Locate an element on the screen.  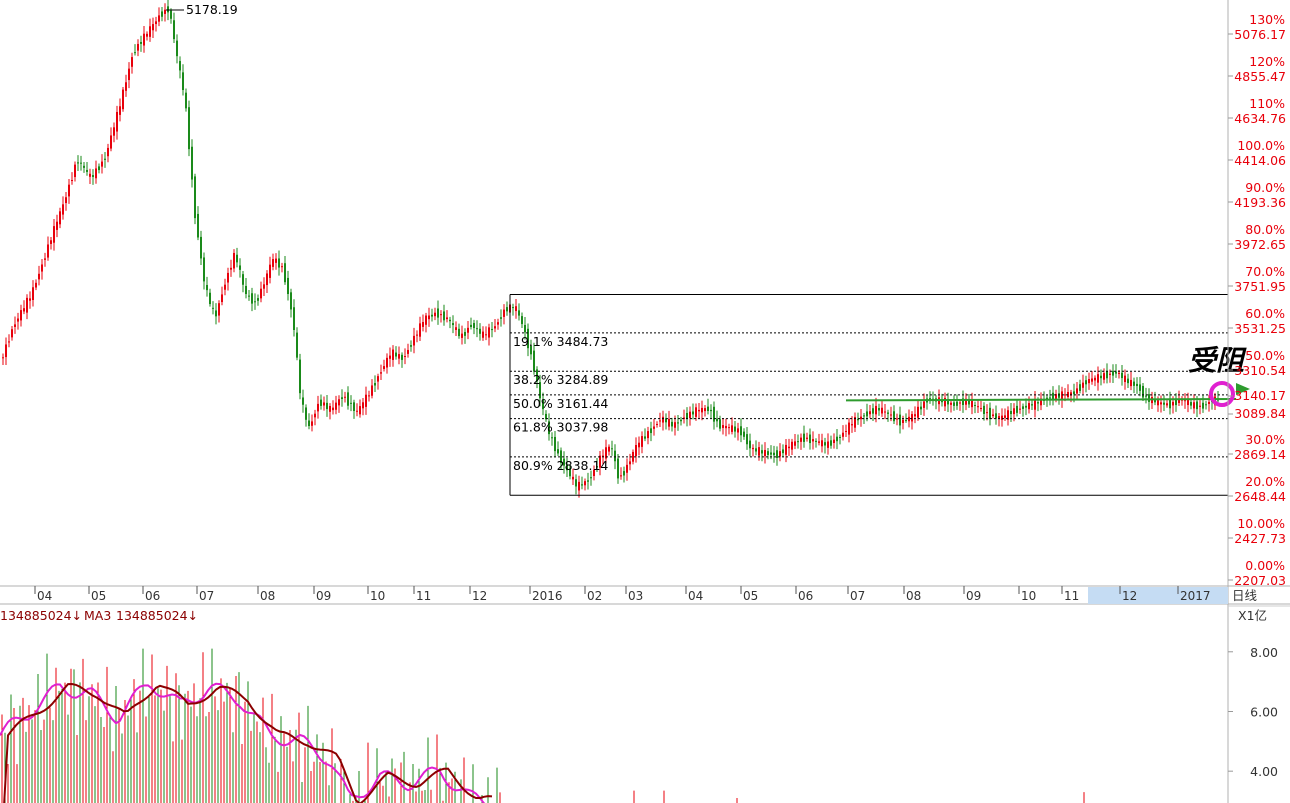
volume-axis-label: 6.00 is located at coordinates (1264, 711).